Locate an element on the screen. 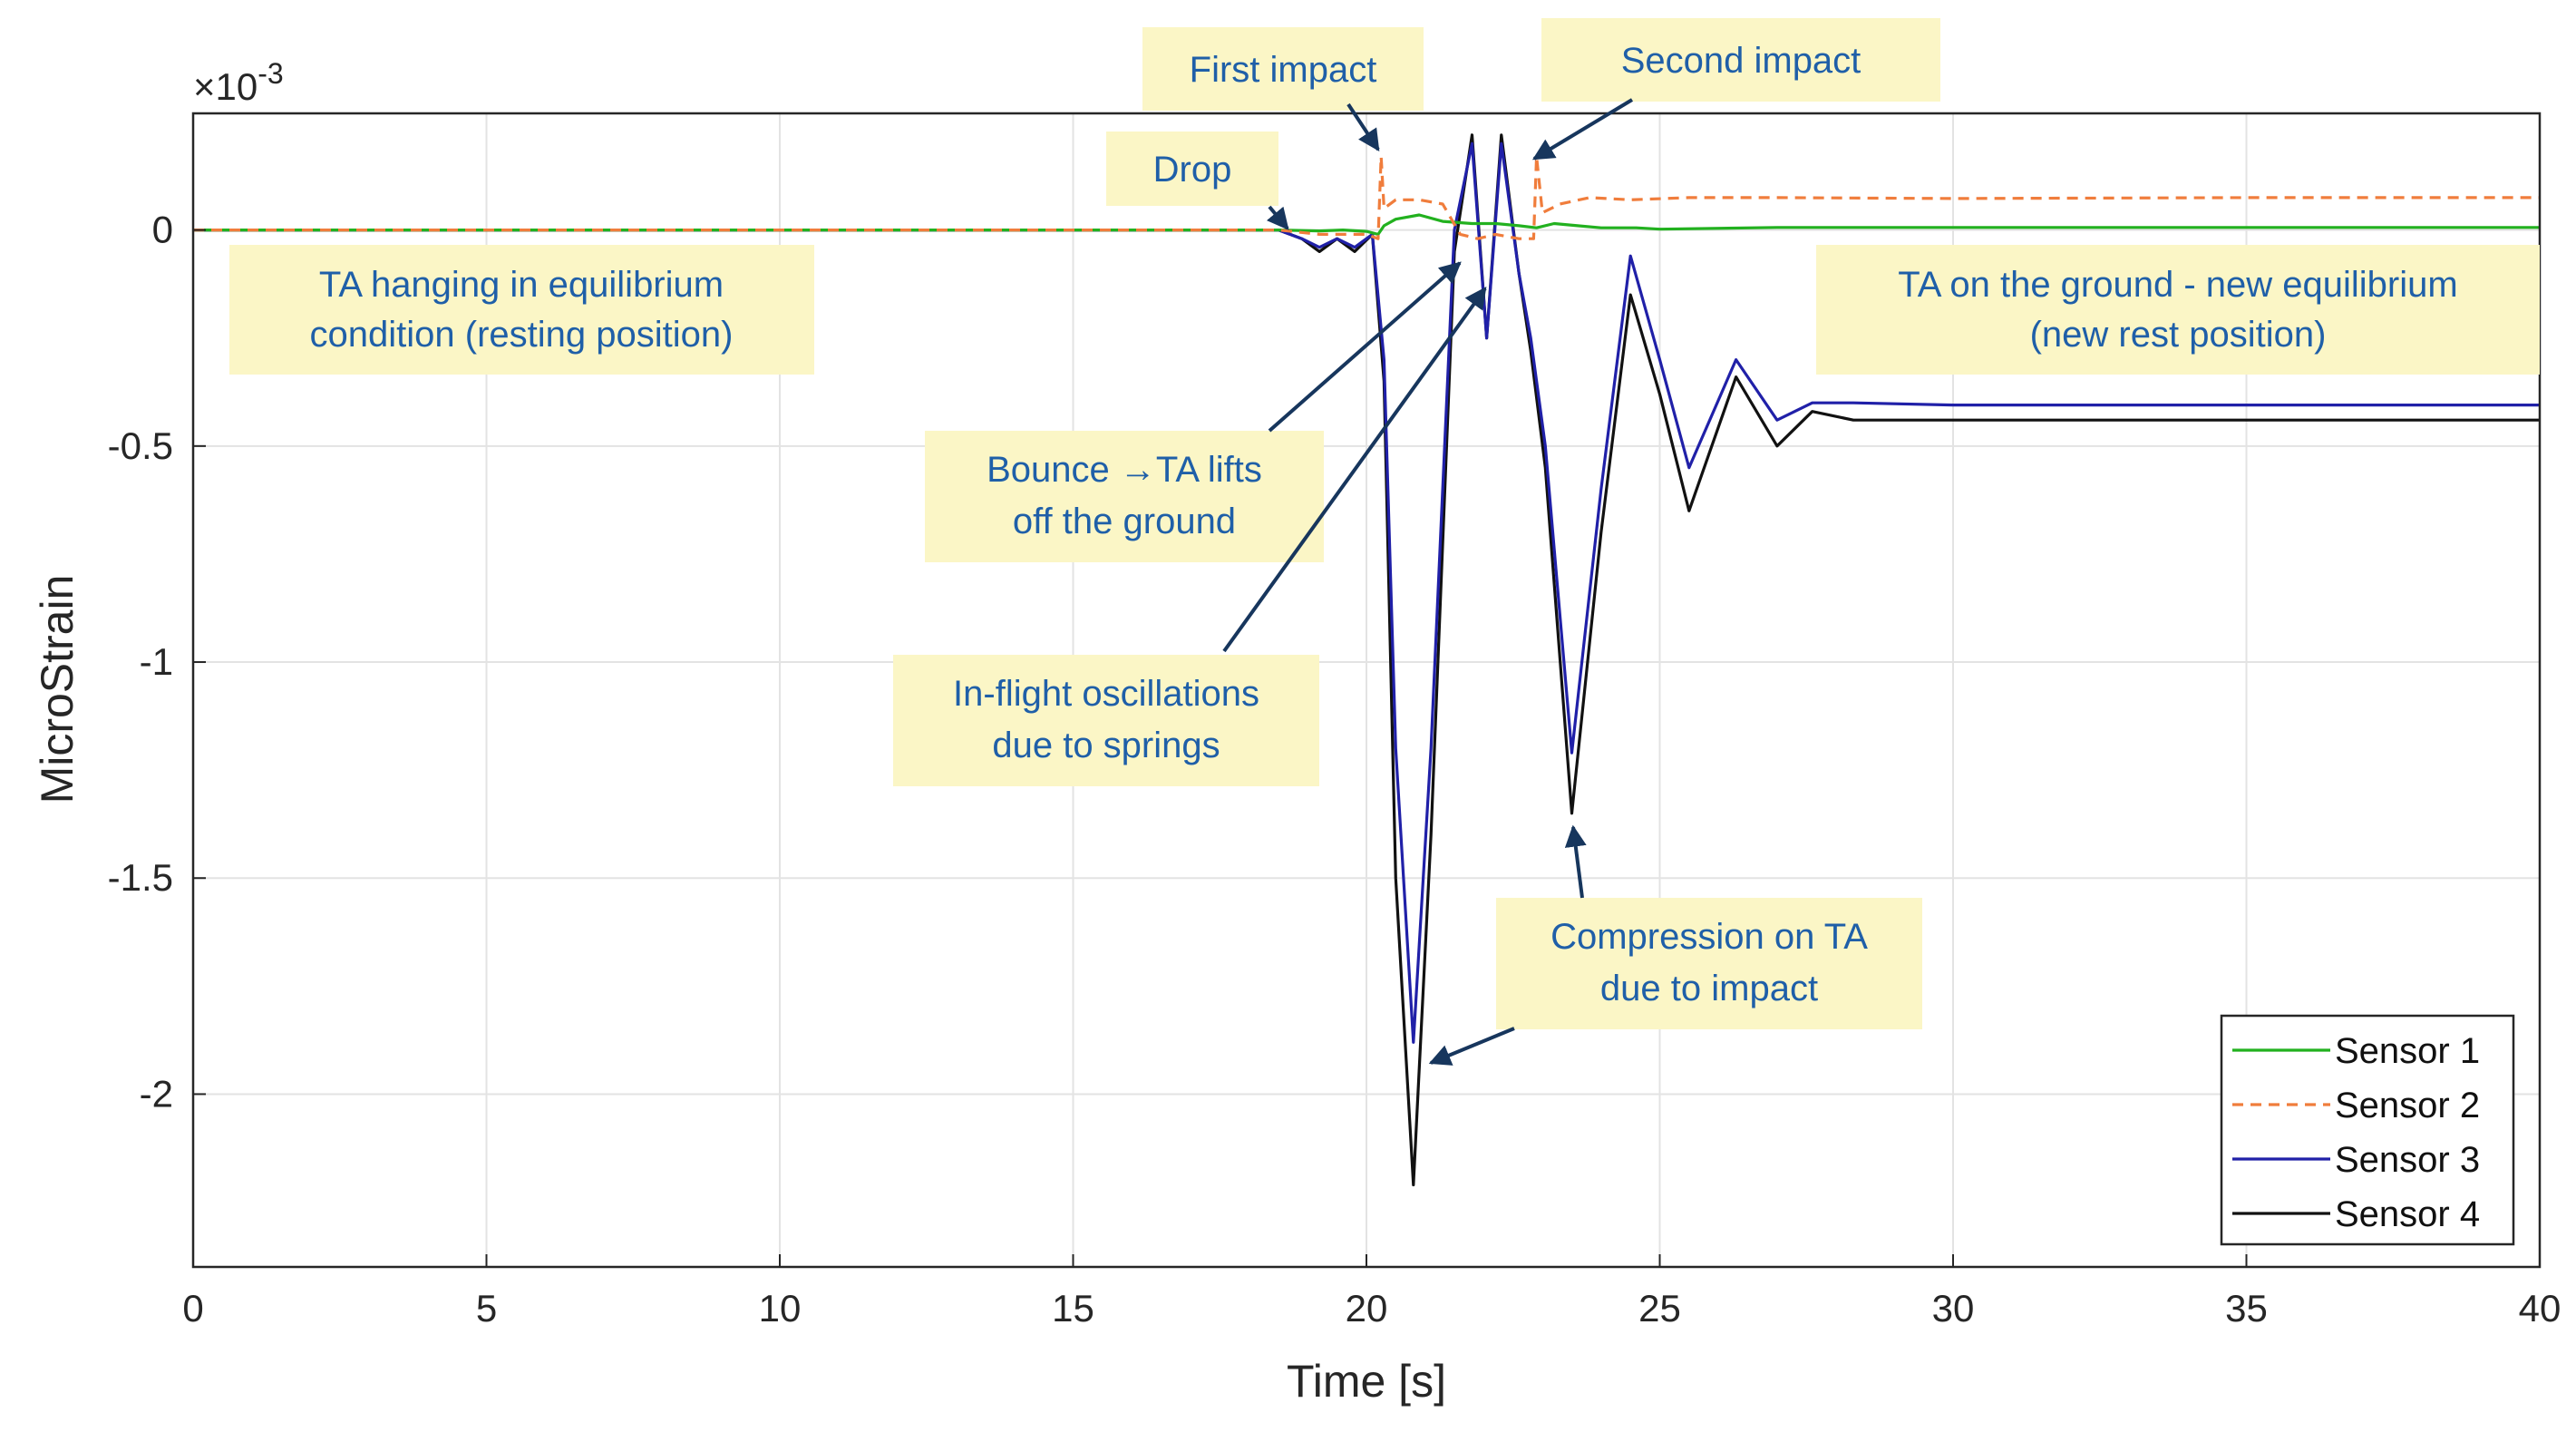  x-axis-label: Time [s] is located at coordinates (1366, 1381).